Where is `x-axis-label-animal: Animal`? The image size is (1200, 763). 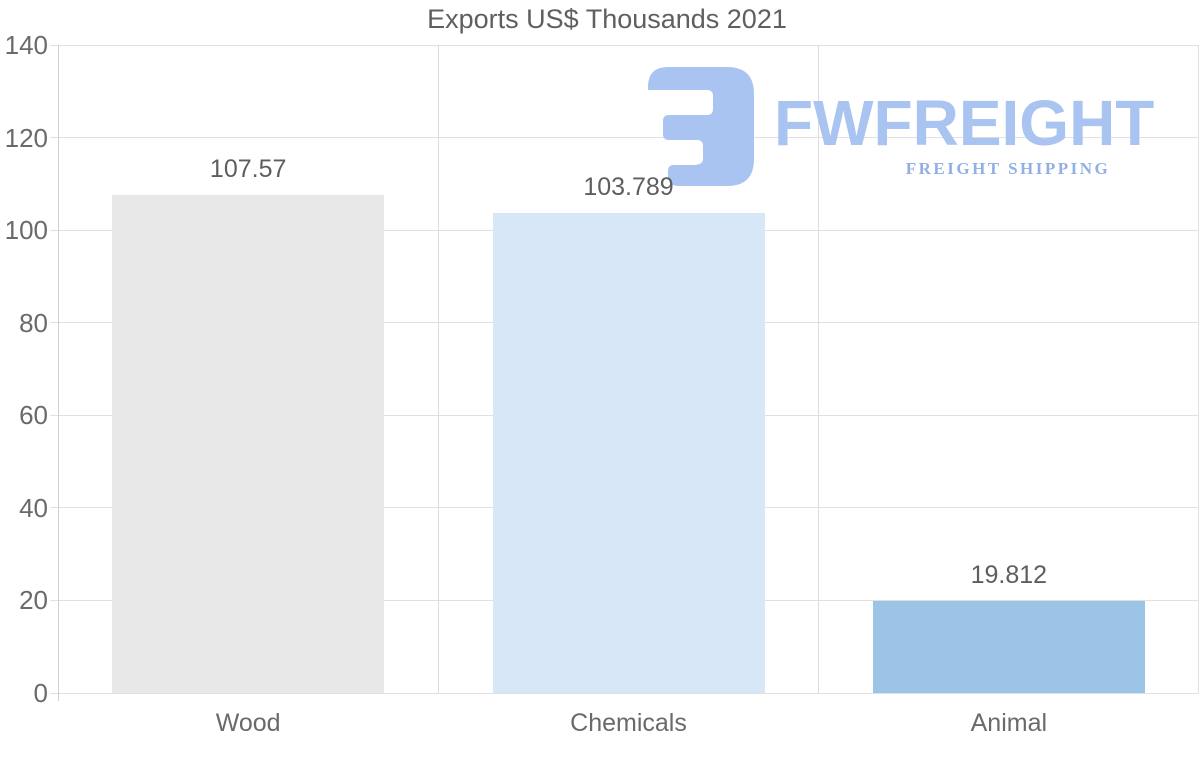 x-axis-label-animal: Animal is located at coordinates (1009, 723).